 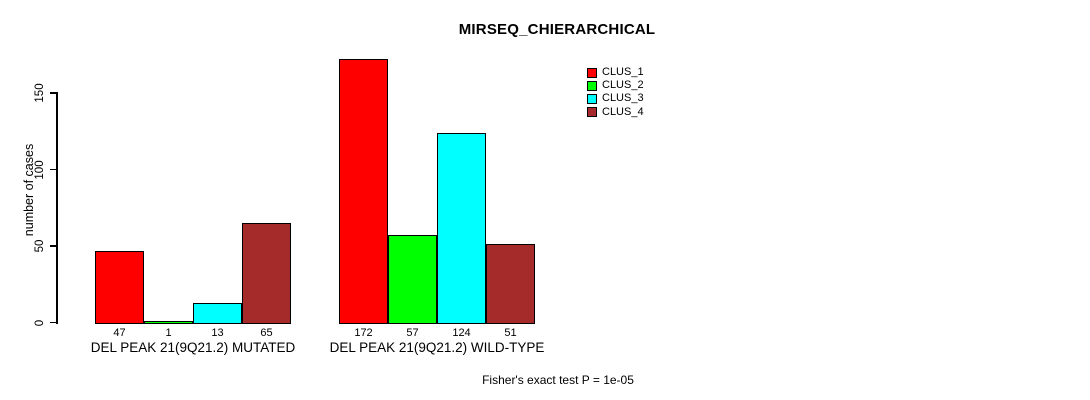 What do you see at coordinates (57, 208) in the screenshot?
I see `y-axis-line` at bounding box center [57, 208].